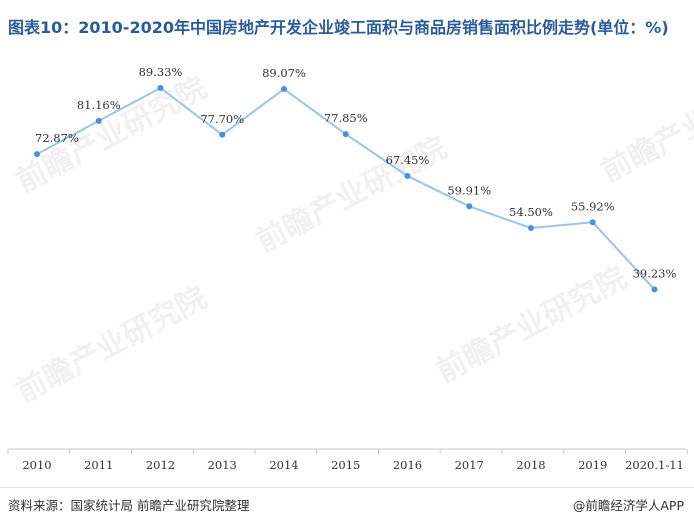  I want to click on data-label: 59.91%, so click(469, 190).